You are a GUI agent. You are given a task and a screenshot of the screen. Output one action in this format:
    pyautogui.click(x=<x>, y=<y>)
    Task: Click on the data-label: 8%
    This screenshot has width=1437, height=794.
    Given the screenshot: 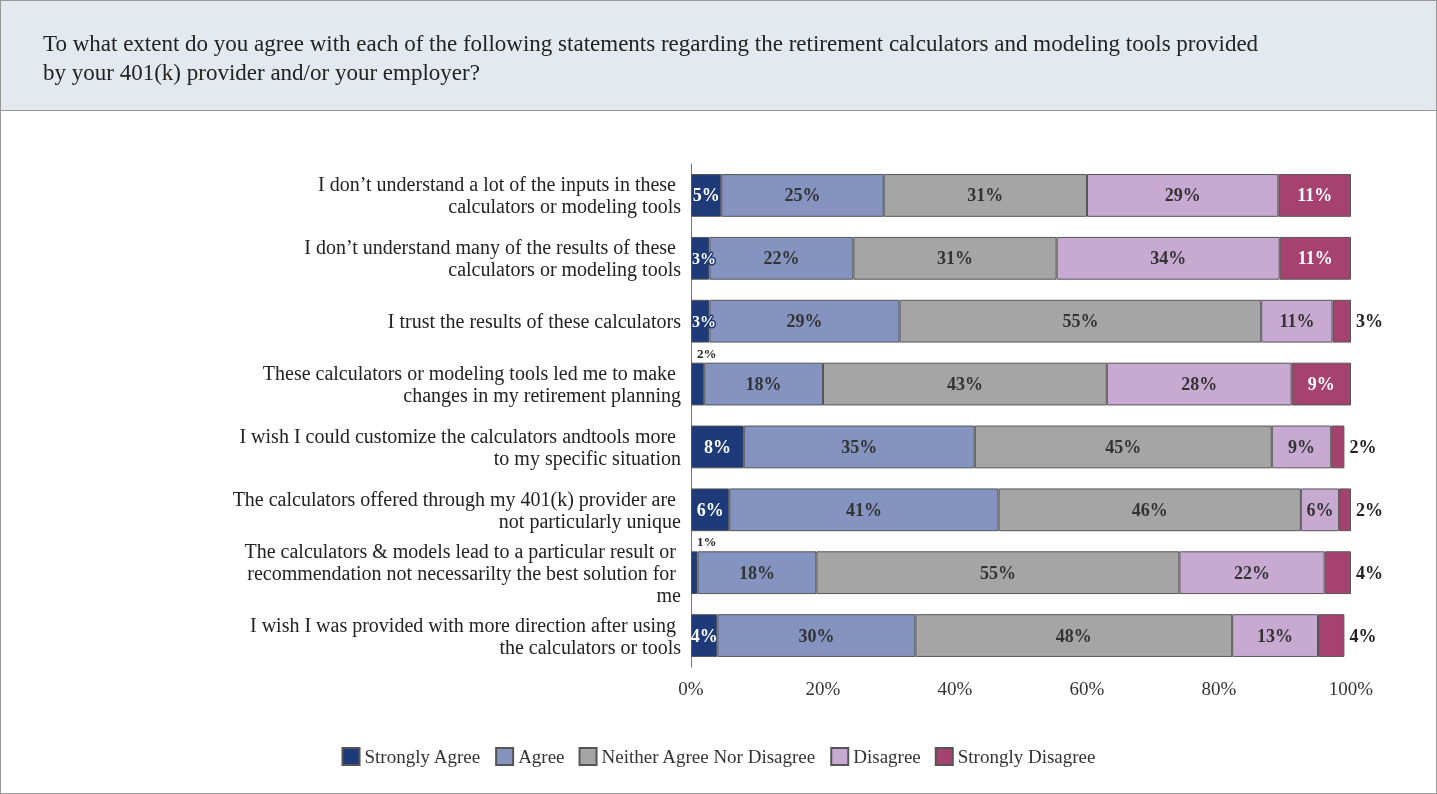 What is the action you would take?
    pyautogui.click(x=717, y=446)
    